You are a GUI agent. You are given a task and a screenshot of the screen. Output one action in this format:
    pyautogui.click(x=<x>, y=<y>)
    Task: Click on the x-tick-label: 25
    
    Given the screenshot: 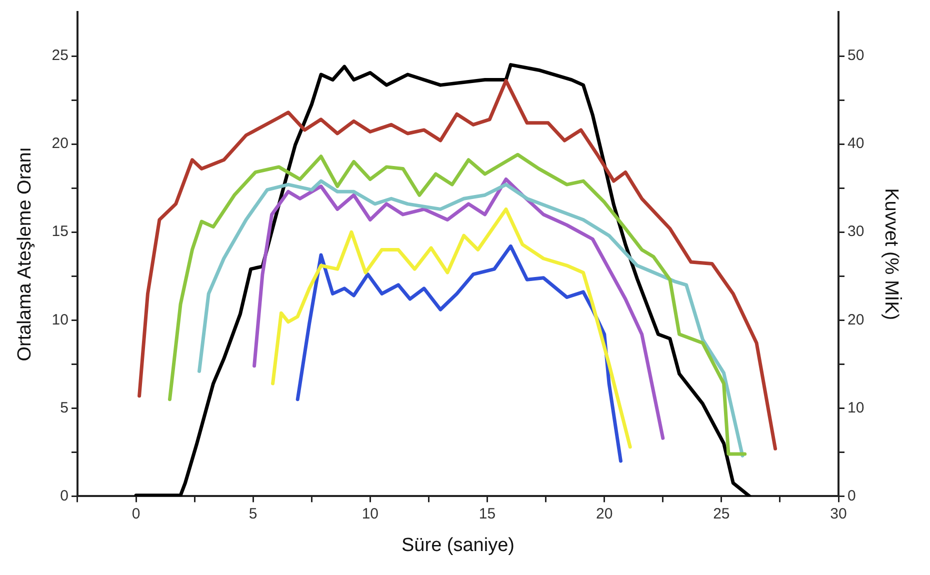 What is the action you would take?
    pyautogui.click(x=721, y=513)
    